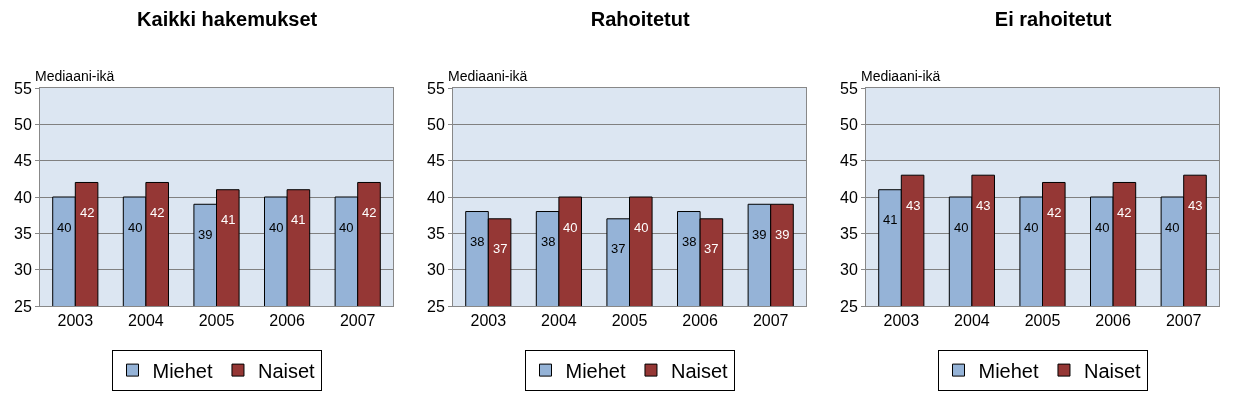 The image size is (1239, 403). I want to click on chart-title: Rahoitetut, so click(640, 19).